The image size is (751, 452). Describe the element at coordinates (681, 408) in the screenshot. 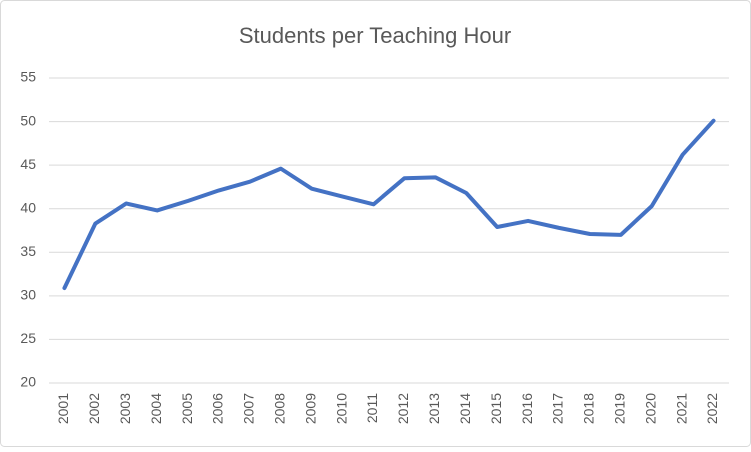

I see `x-tick-label: 2021` at that location.